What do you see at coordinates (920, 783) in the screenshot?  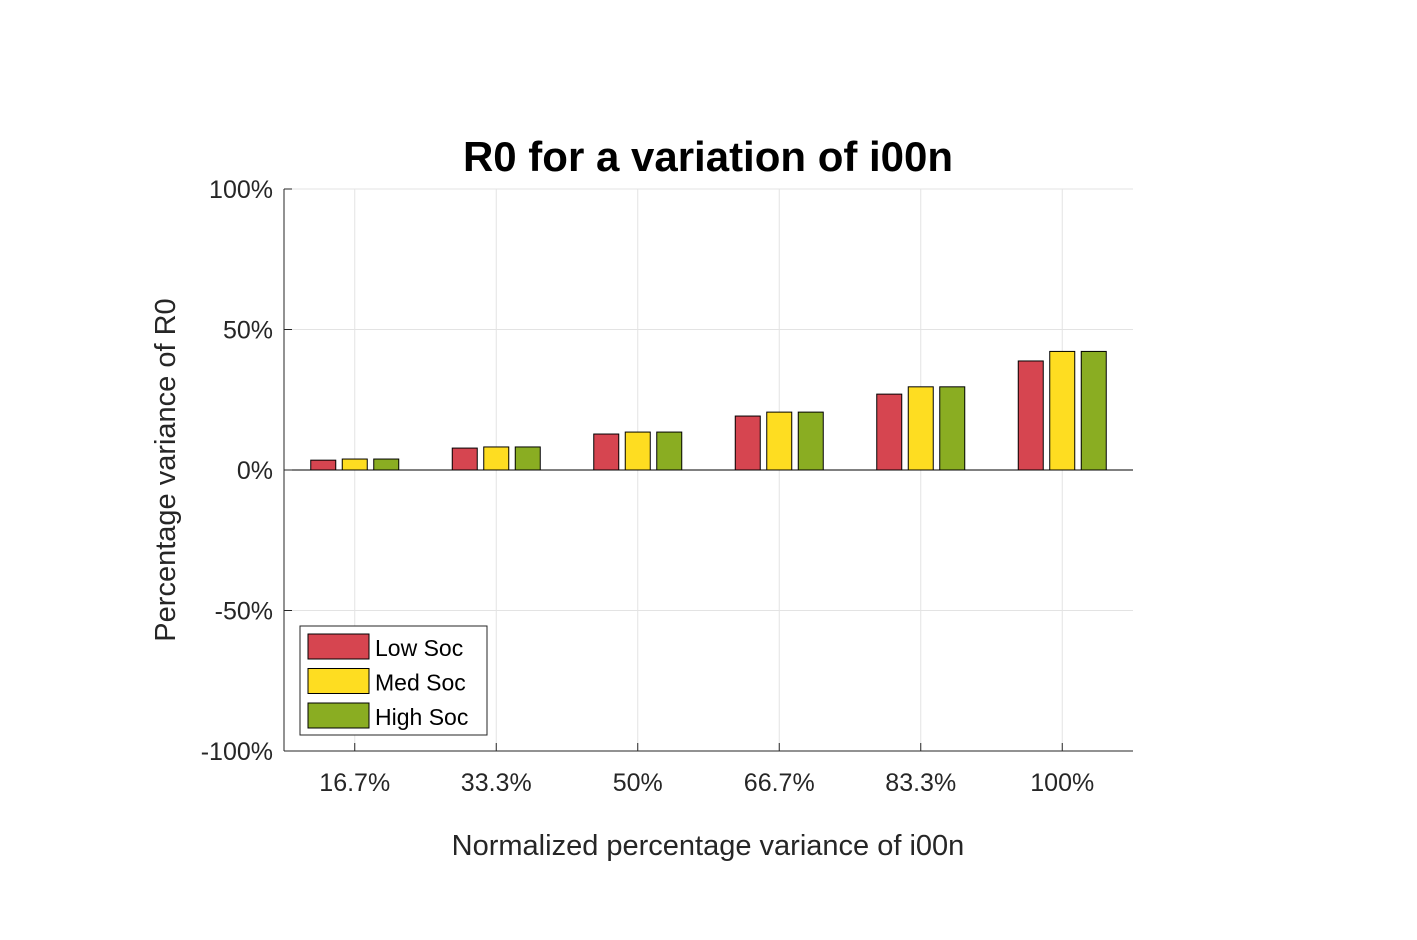 I see `x-tick-label: 83.3%` at bounding box center [920, 783].